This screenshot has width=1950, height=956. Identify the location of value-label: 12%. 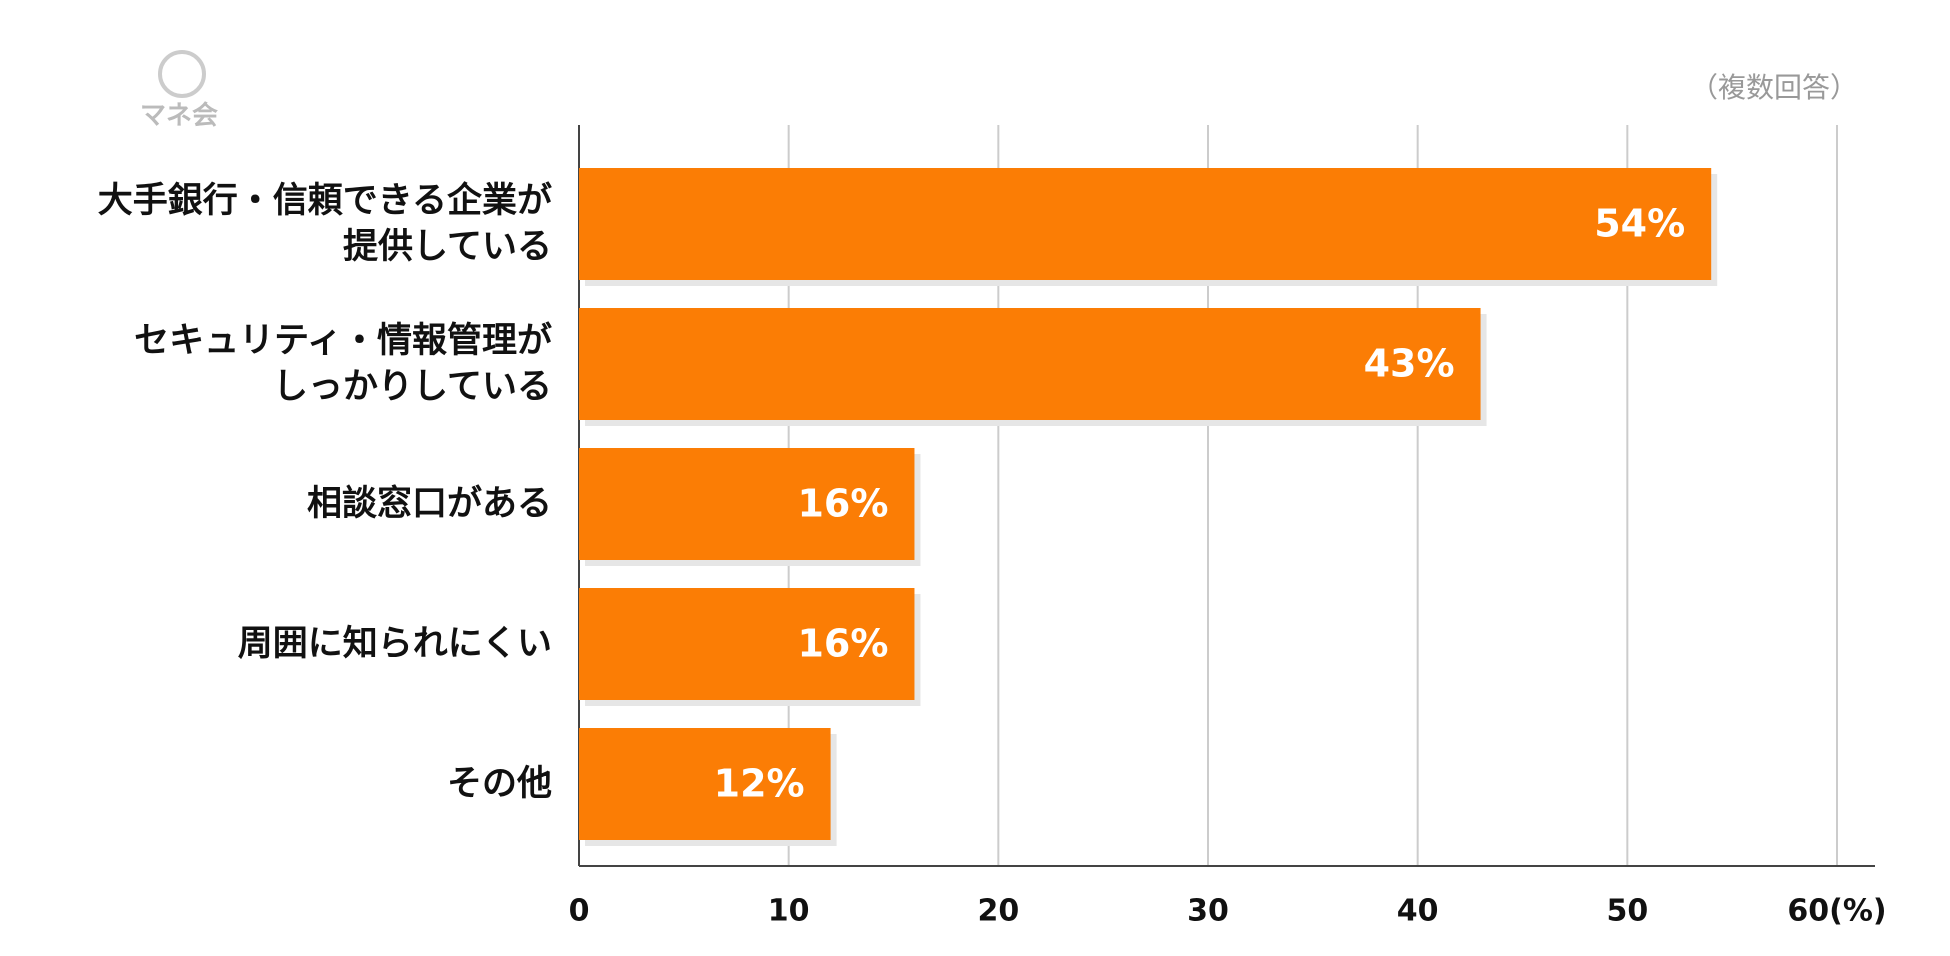
(759, 784).